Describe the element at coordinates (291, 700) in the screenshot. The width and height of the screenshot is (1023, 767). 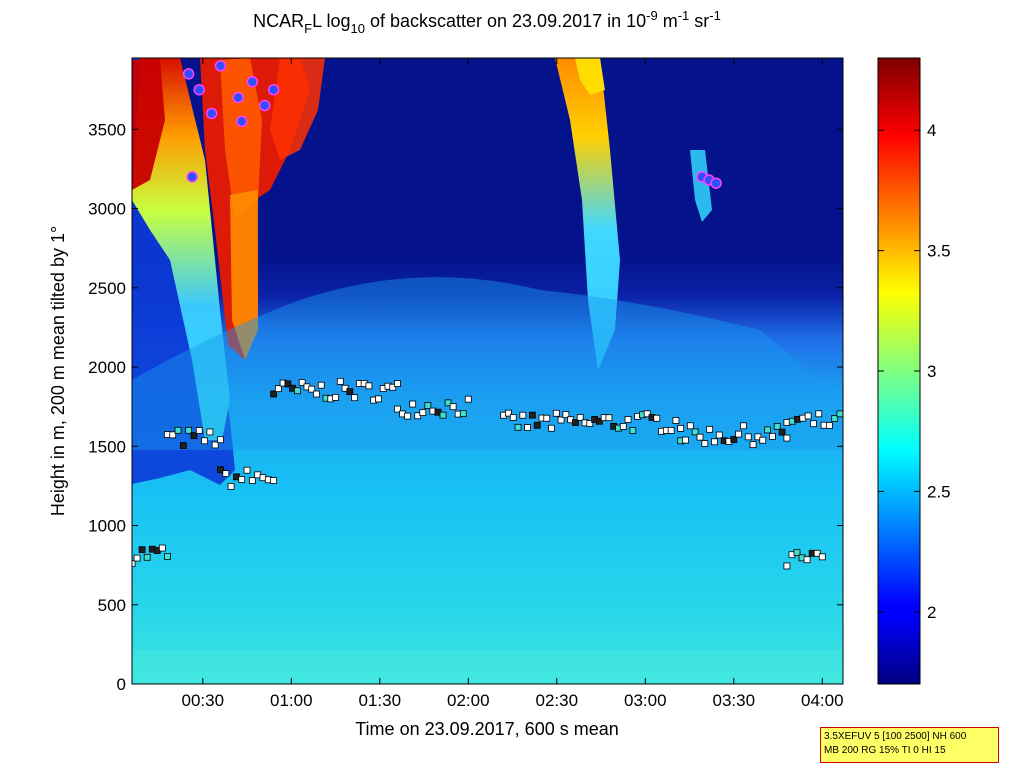
I see `x-tick-label: 01:00` at that location.